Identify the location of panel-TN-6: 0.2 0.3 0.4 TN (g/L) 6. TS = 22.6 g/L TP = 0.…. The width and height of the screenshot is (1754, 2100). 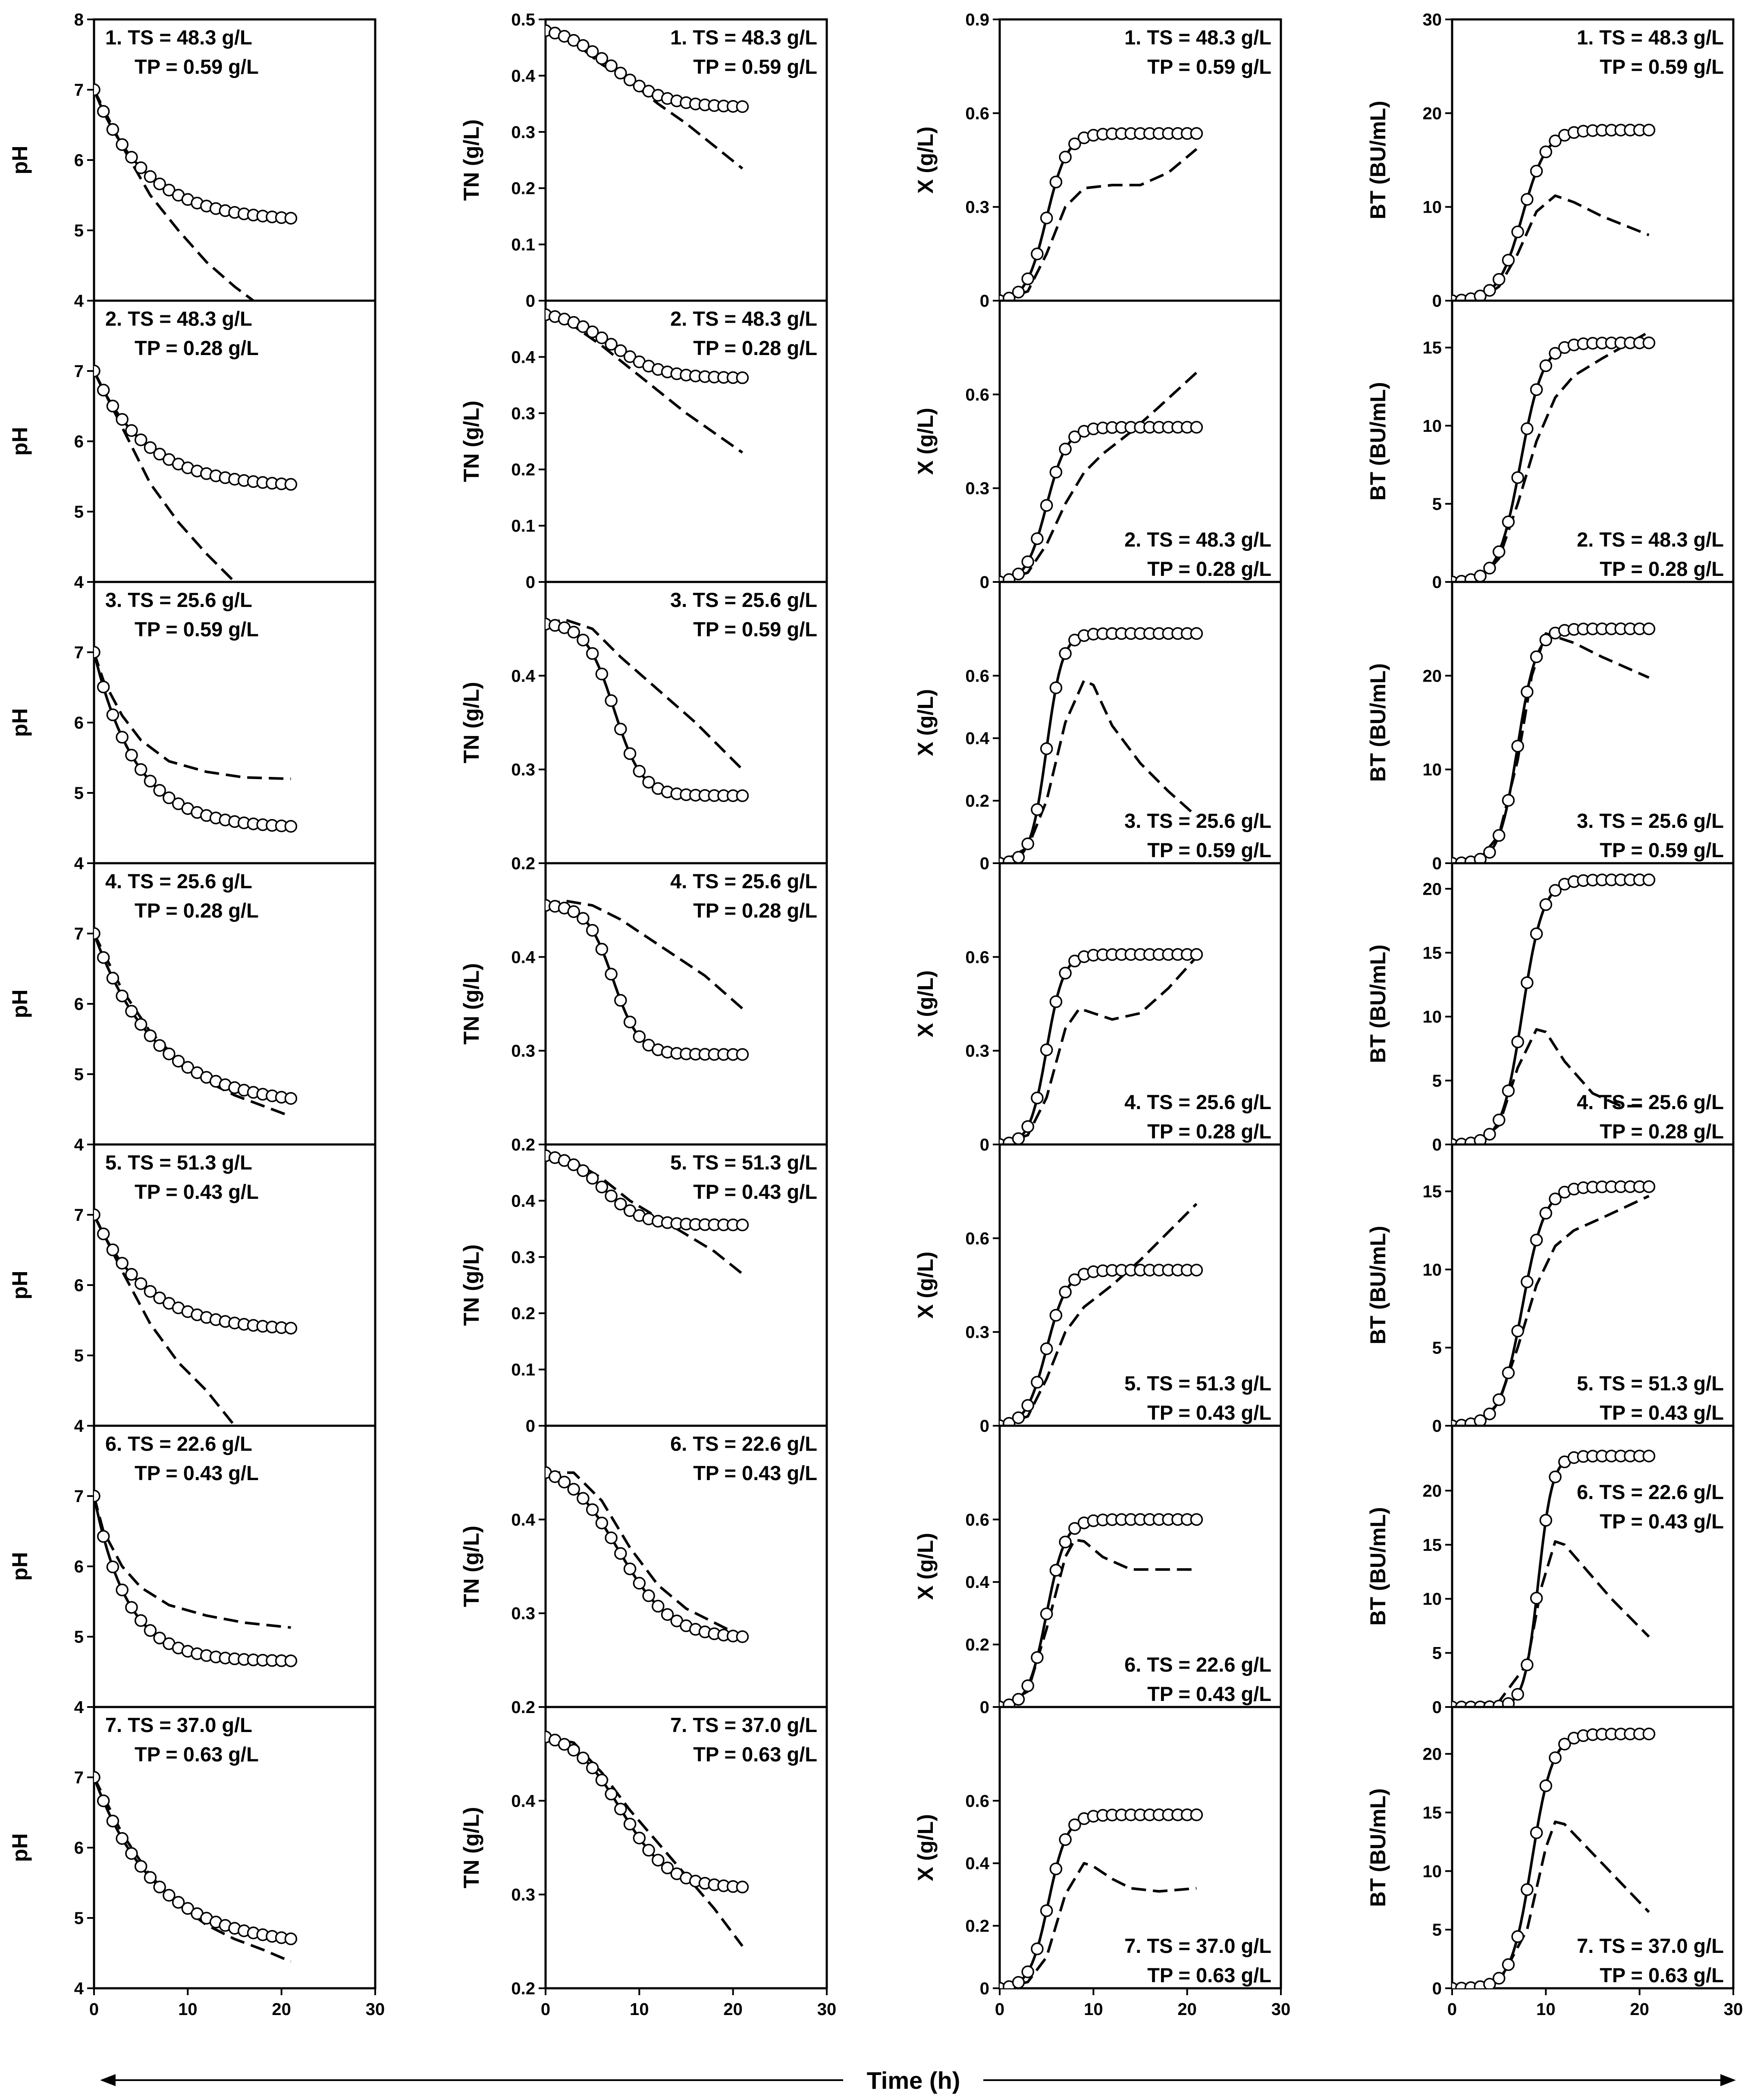
(643, 1570).